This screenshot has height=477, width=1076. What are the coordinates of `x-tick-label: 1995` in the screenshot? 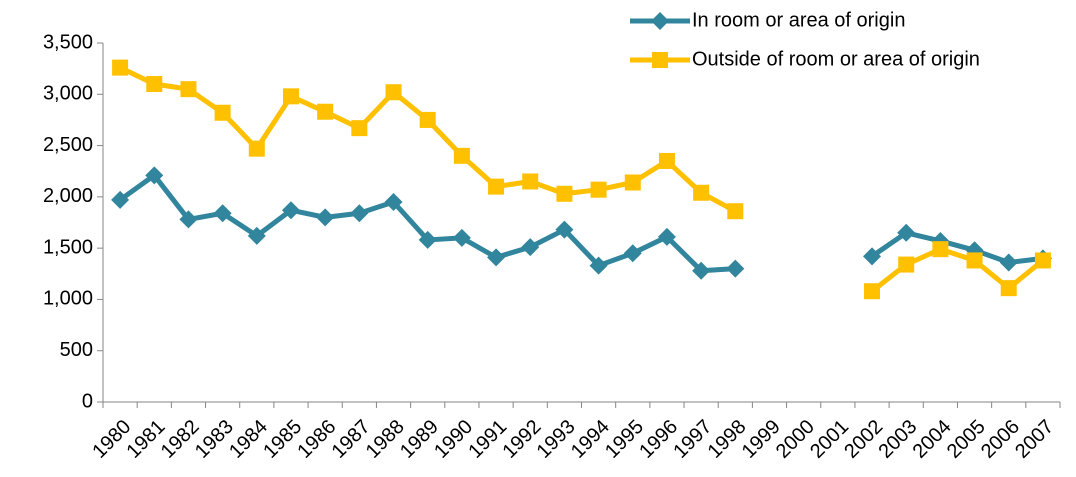 It's located at (624, 439).